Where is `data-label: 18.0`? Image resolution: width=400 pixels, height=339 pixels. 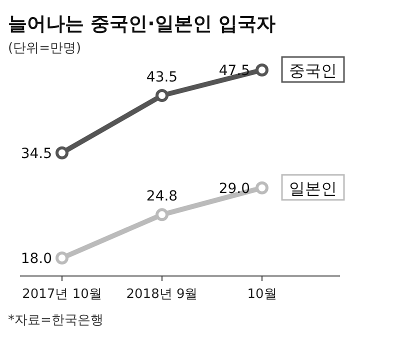 data-label: 18.0 is located at coordinates (36, 259).